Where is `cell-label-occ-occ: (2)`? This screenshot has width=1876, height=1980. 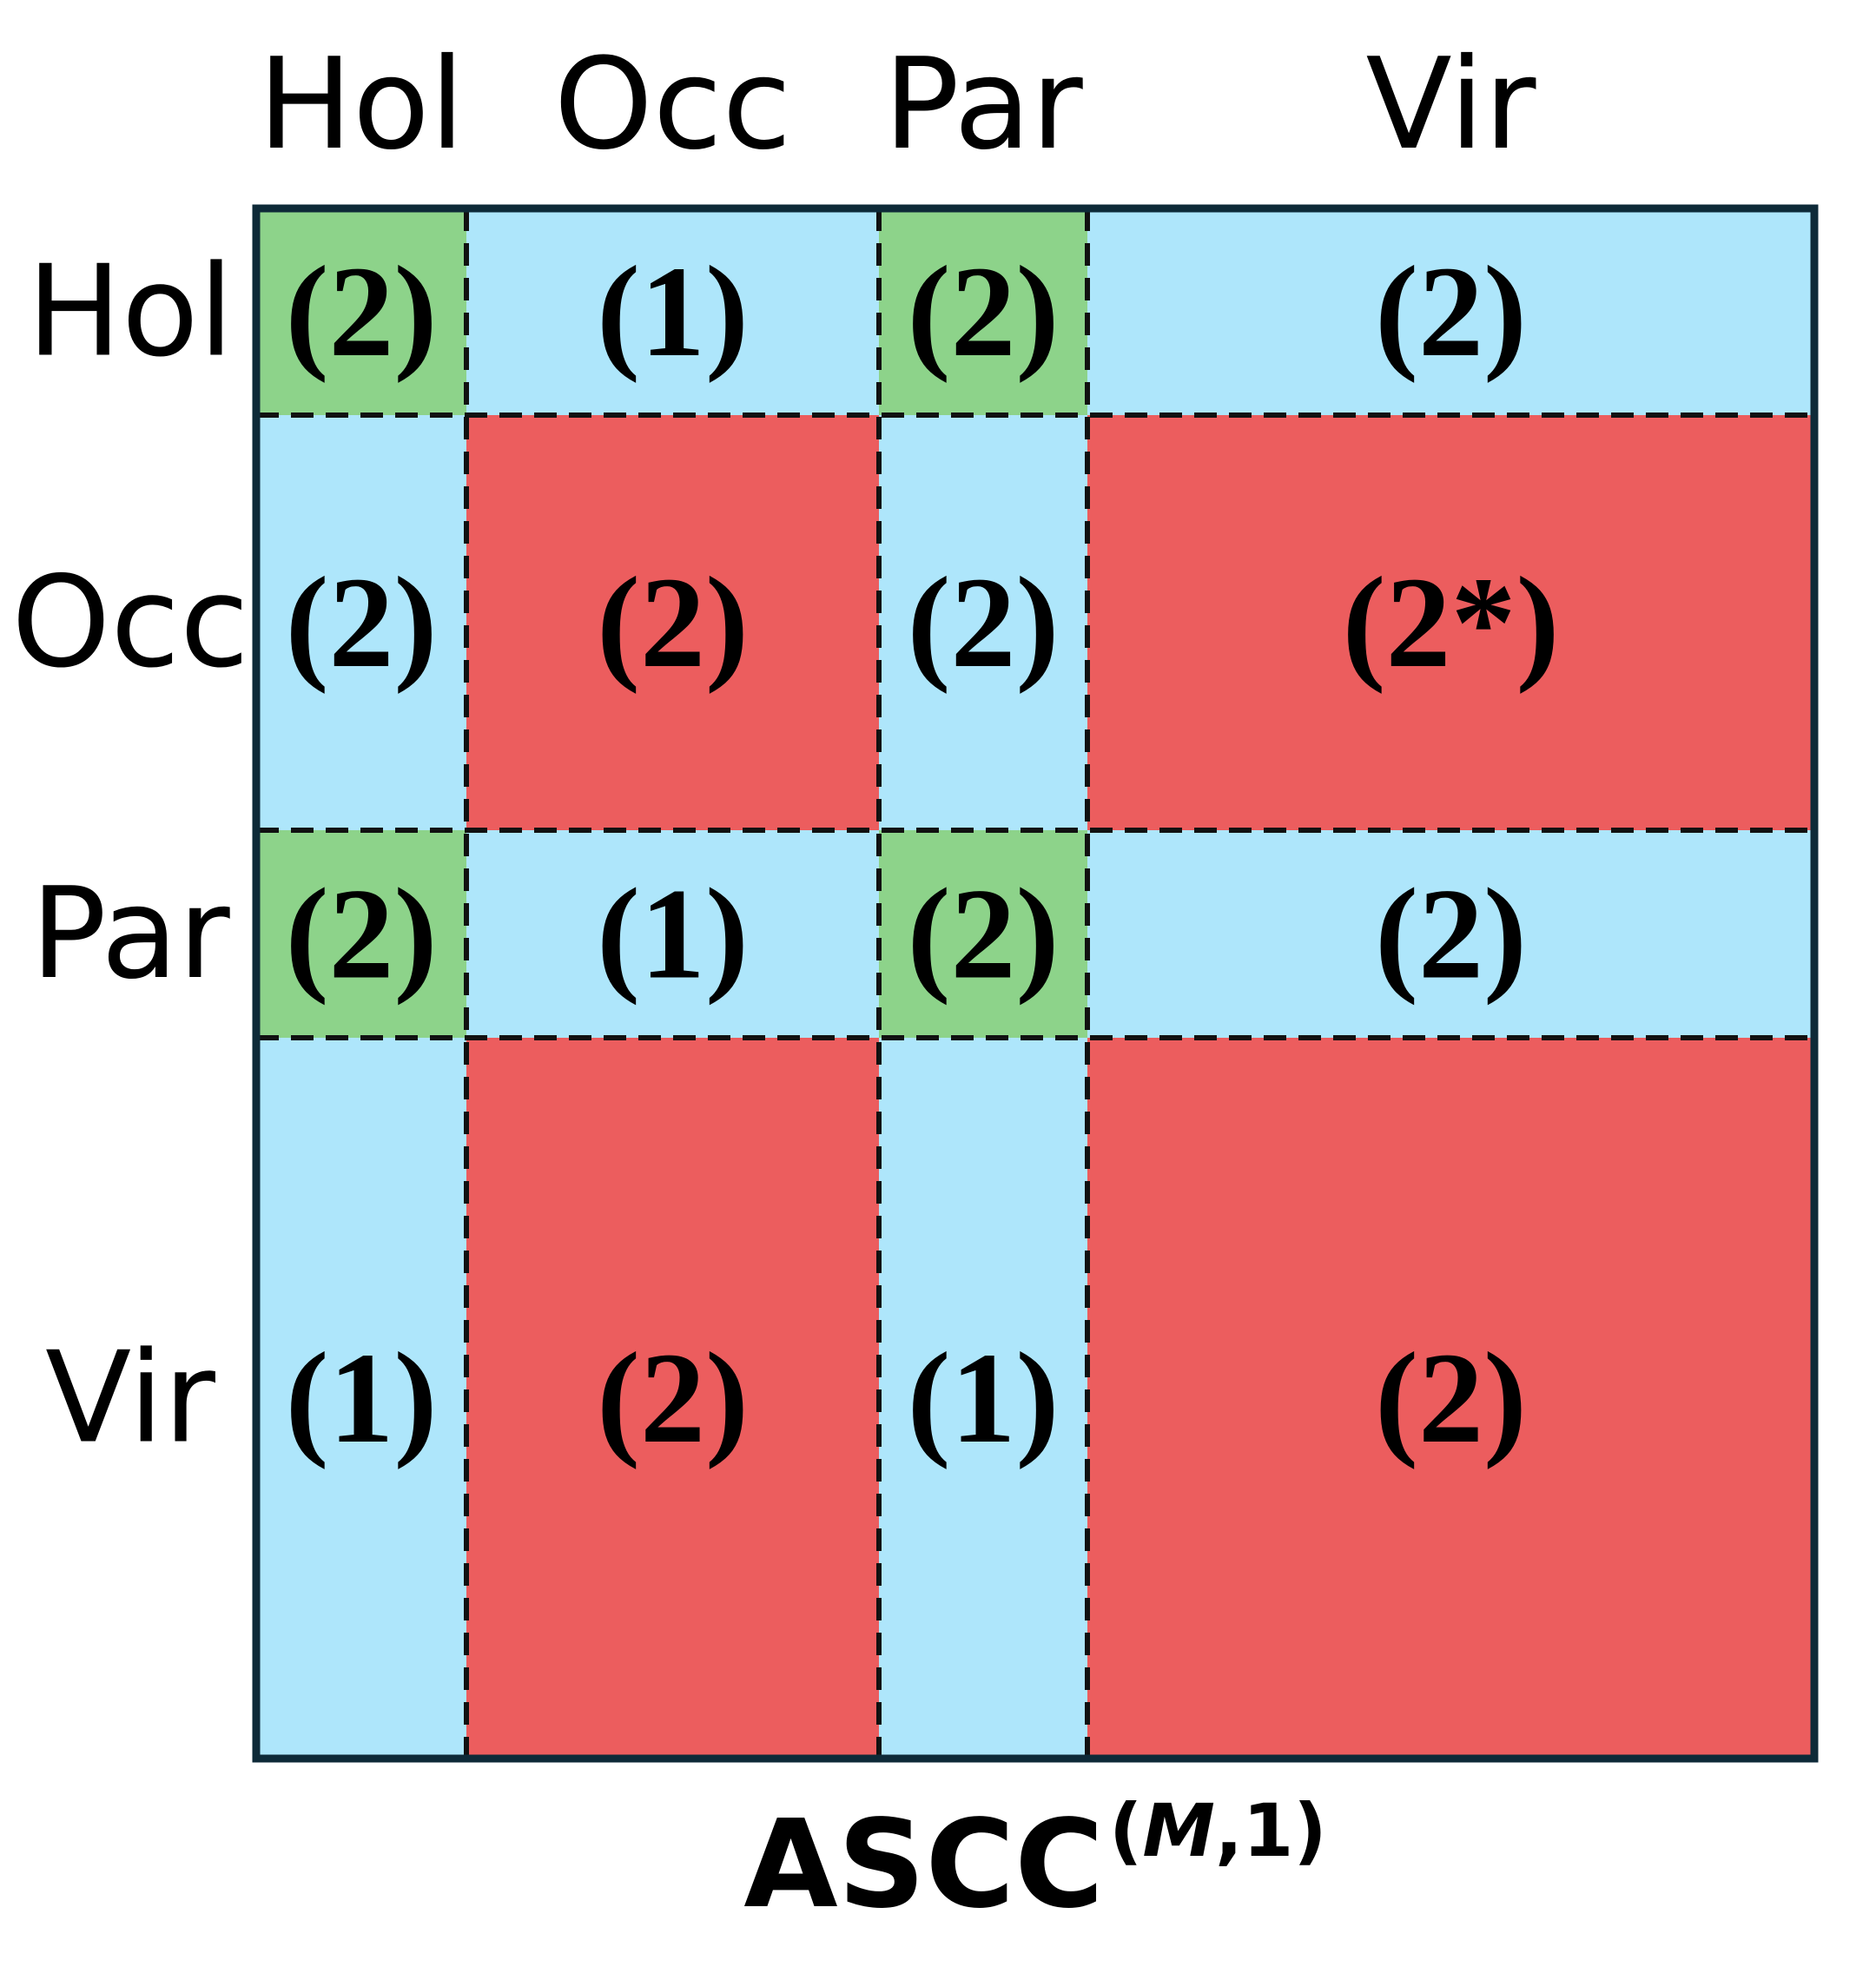
cell-label-occ-occ: (2) is located at coordinates (673, 623).